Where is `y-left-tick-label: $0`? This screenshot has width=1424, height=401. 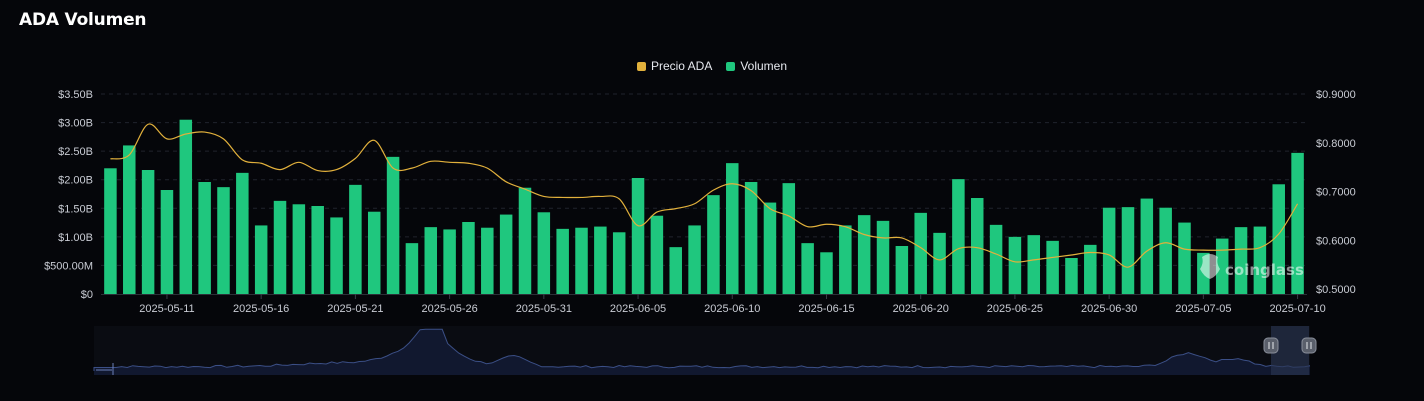
y-left-tick-label: $0 is located at coordinates (87, 295).